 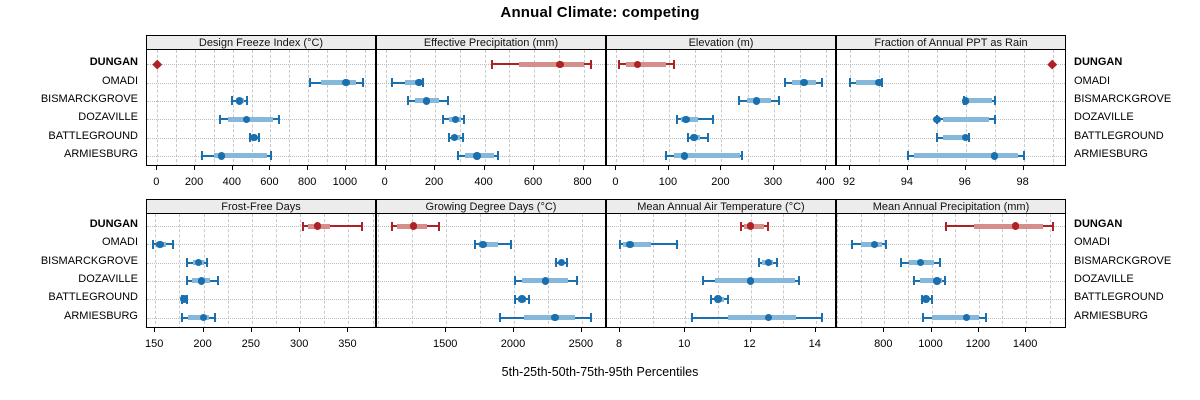 What do you see at coordinates (849, 182) in the screenshot?
I see `axis-tick-label: 92` at bounding box center [849, 182].